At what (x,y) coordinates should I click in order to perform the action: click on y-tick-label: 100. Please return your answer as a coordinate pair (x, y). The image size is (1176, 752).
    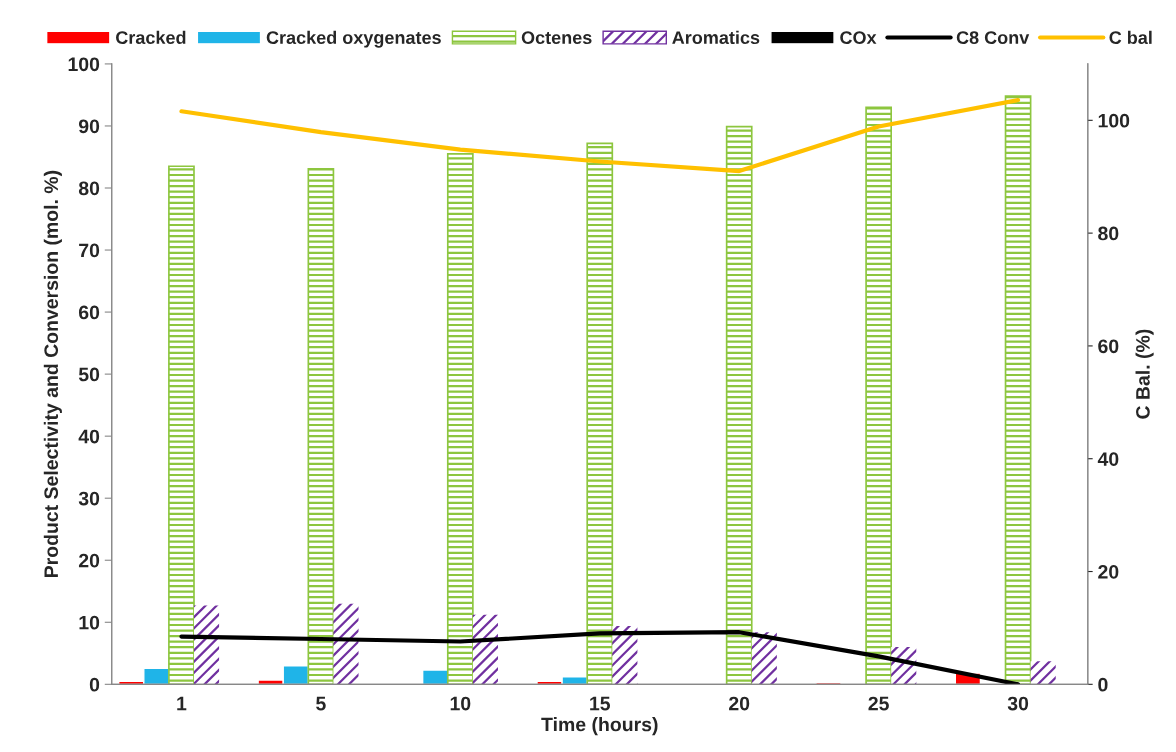
    Looking at the image, I should click on (84, 64).